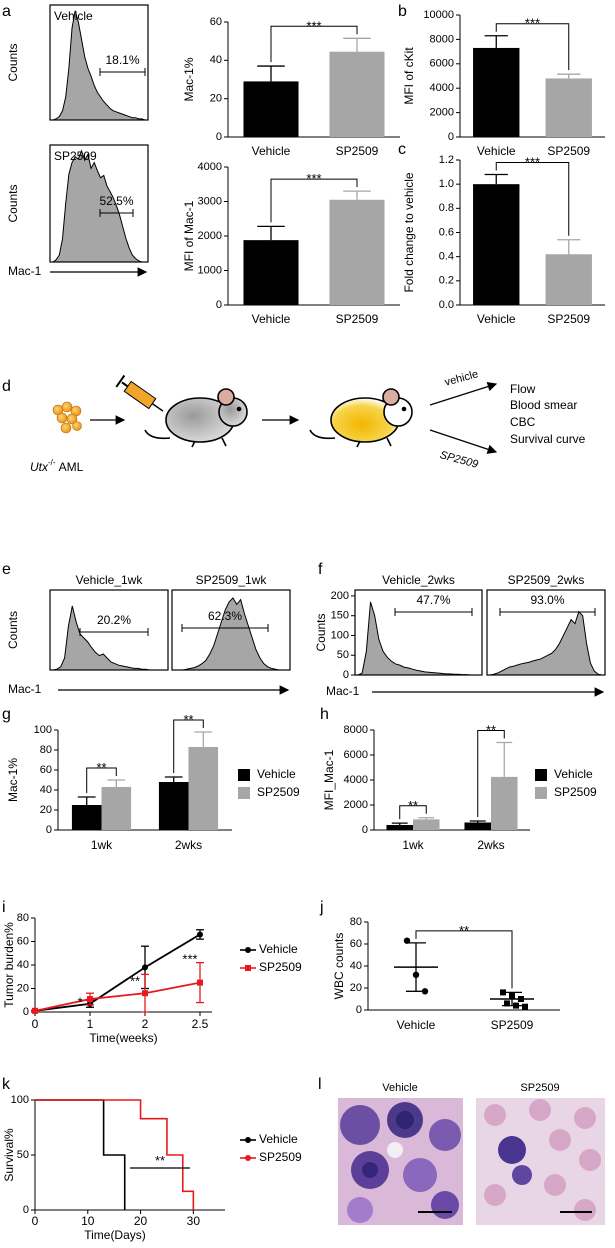 The height and width of the screenshot is (1248, 615). I want to click on readout: Blood smear, so click(543, 405).